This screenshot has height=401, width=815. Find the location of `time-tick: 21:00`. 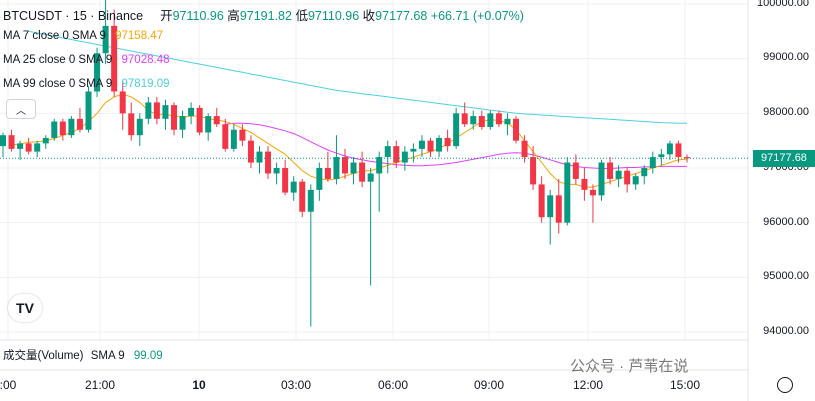

time-tick: 21:00 is located at coordinates (100, 385).